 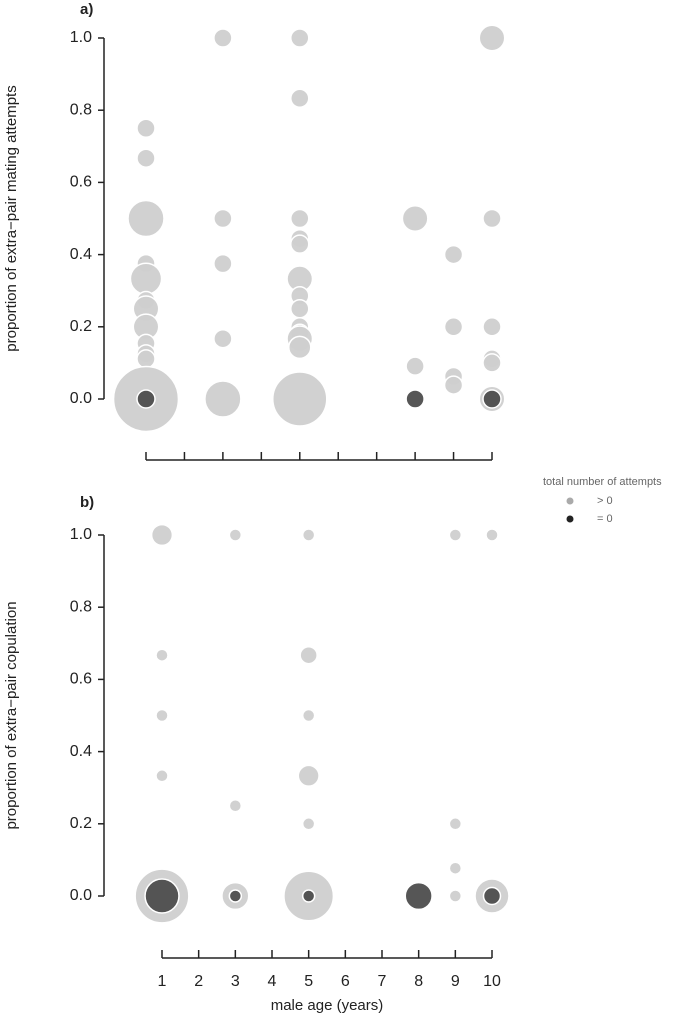 What do you see at coordinates (382, 981) in the screenshot?
I see `x-tick-label: 7` at bounding box center [382, 981].